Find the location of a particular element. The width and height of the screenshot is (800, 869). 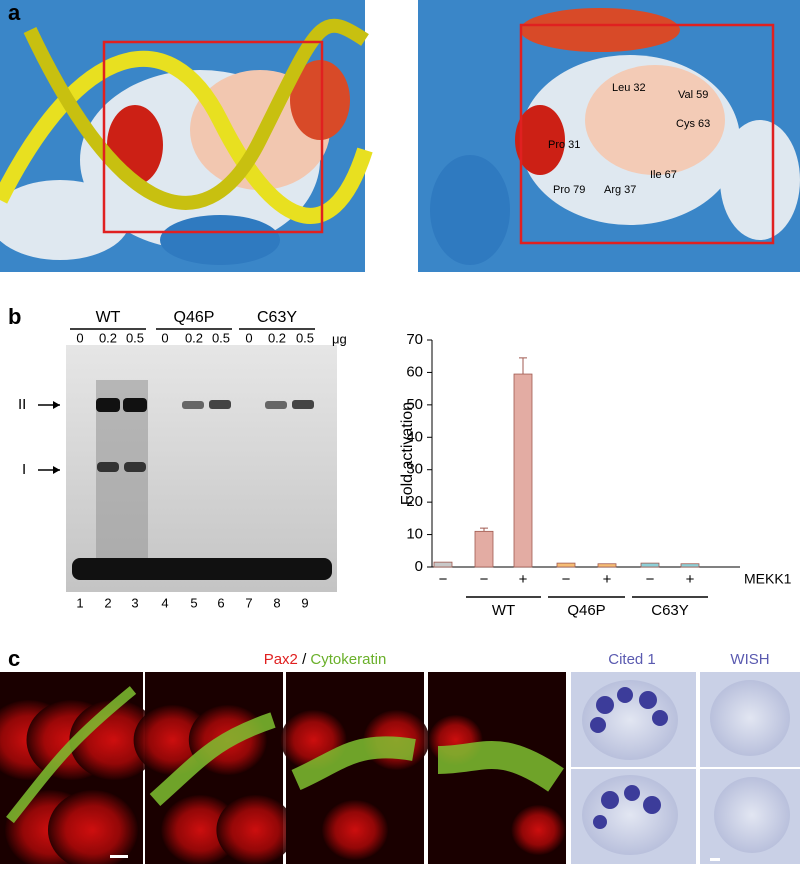

y-tick-label: 0 is located at coordinates (419, 566).